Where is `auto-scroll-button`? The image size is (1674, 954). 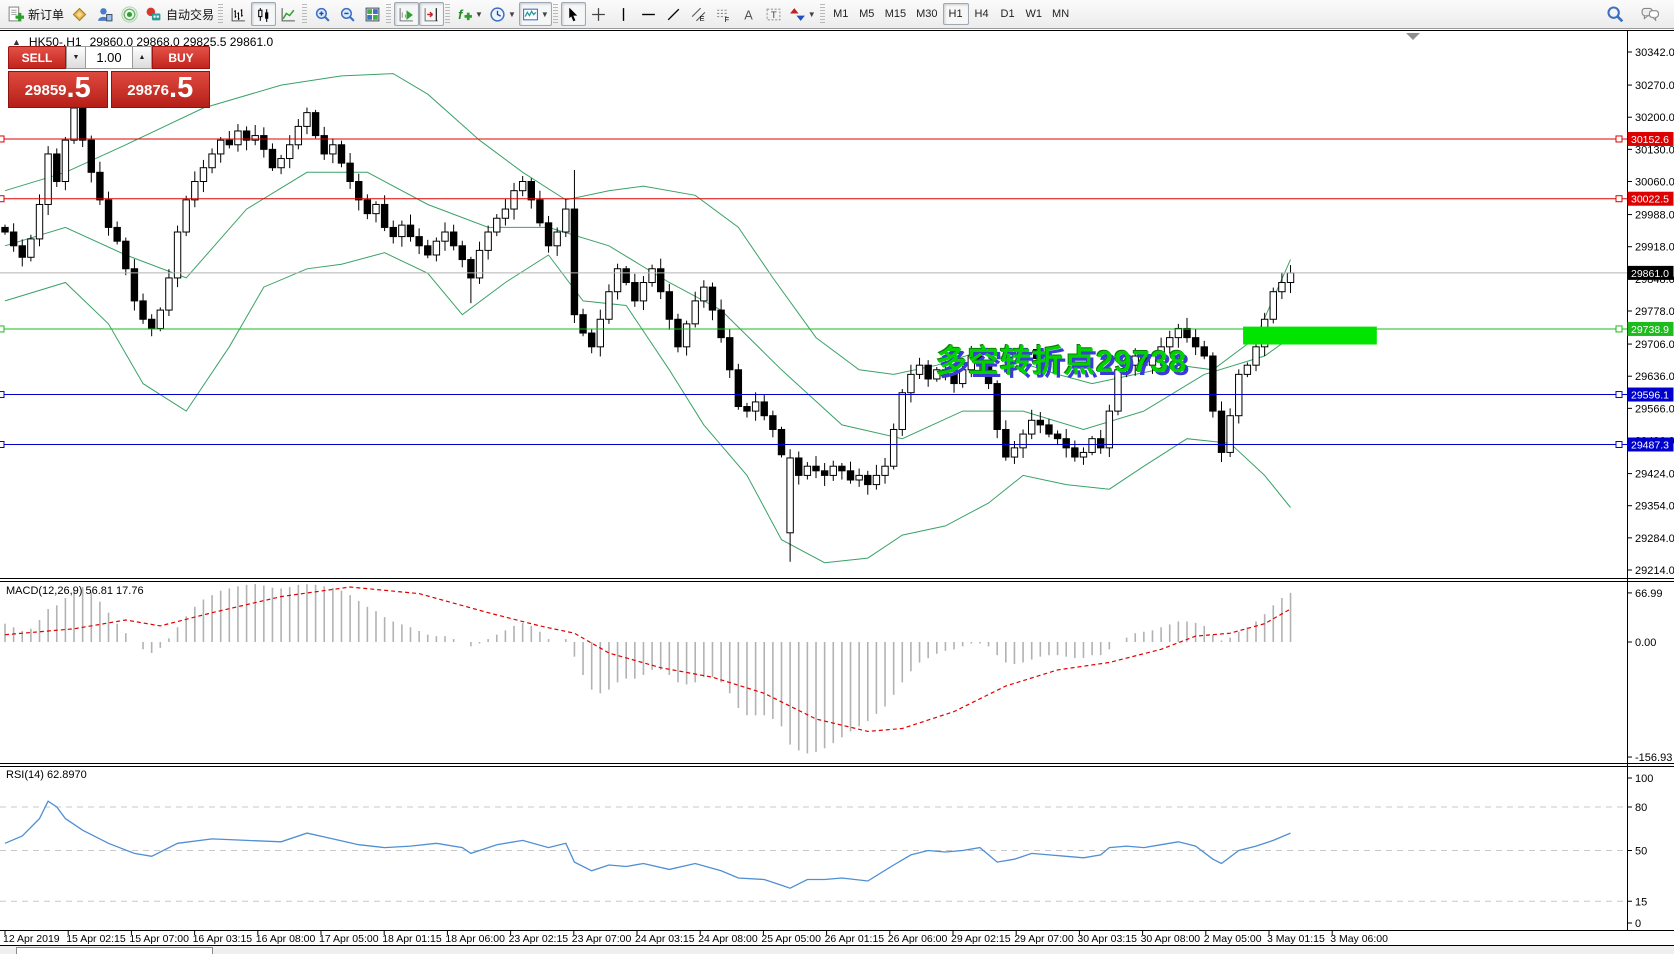
auto-scroll-button is located at coordinates (407, 14).